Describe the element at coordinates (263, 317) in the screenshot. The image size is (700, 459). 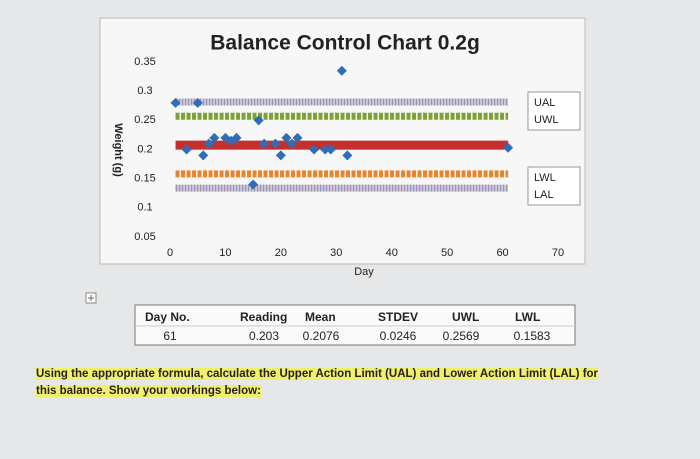
I see `table-header: Reading` at that location.